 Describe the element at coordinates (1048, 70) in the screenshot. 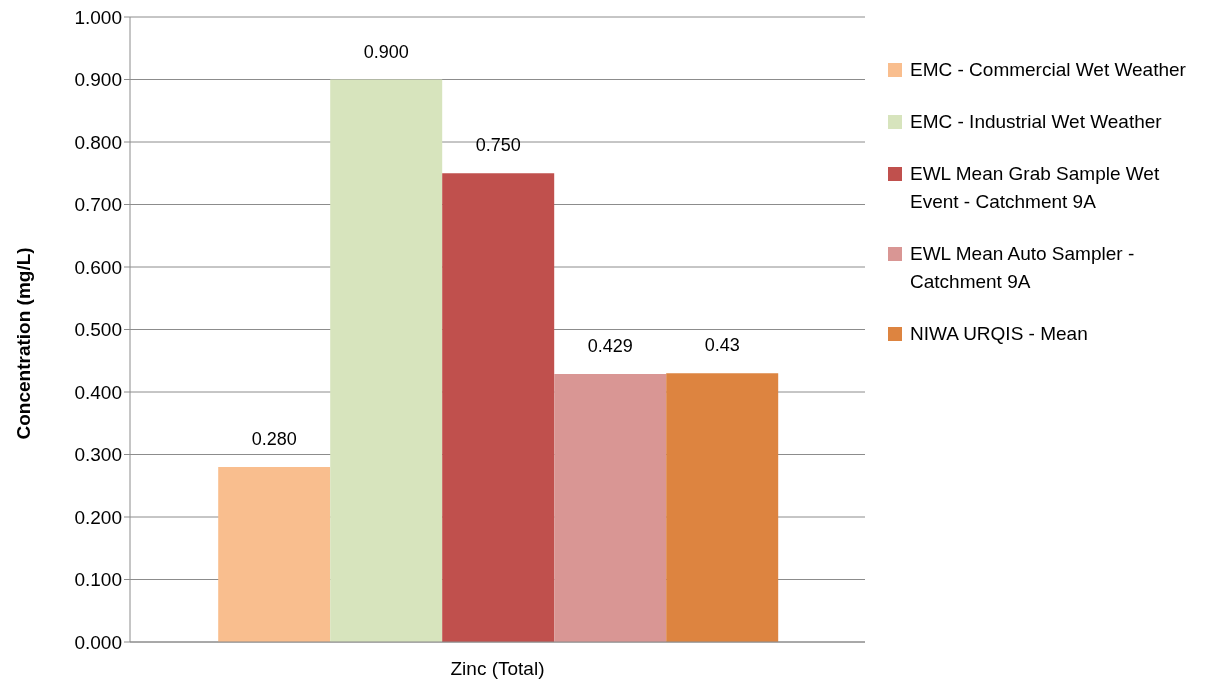

I see `legend-label: EMC - Commercial Wet Weather` at that location.